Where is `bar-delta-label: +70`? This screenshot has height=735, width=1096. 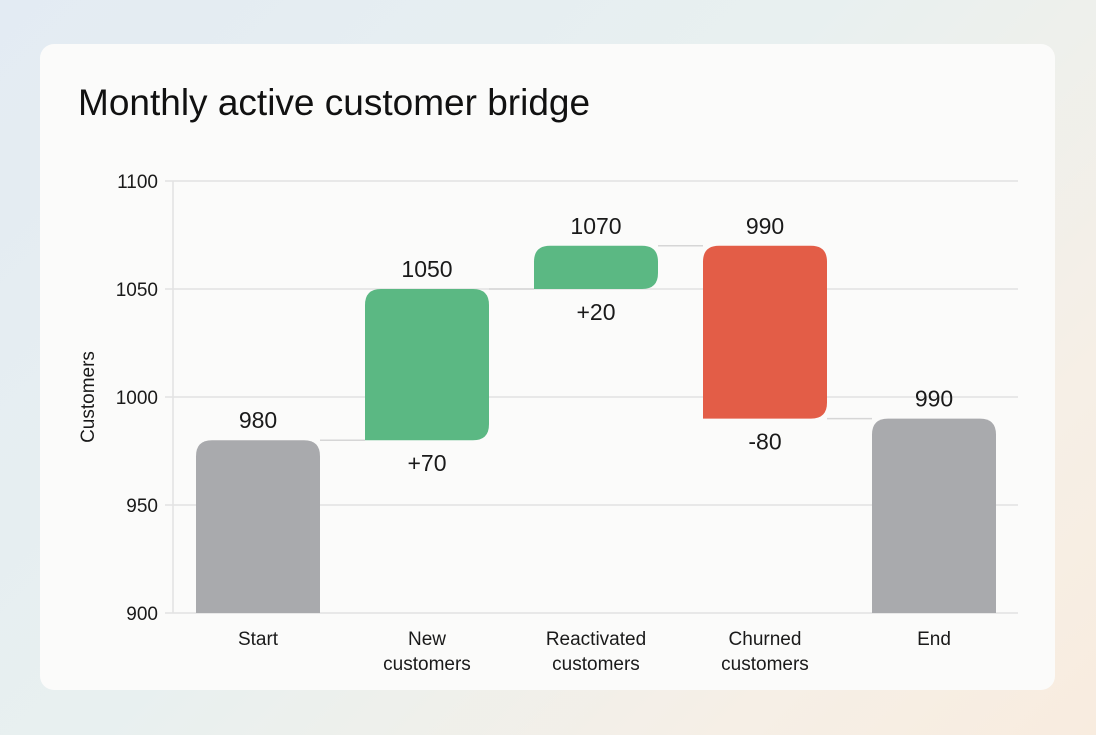 bar-delta-label: +70 is located at coordinates (426, 463).